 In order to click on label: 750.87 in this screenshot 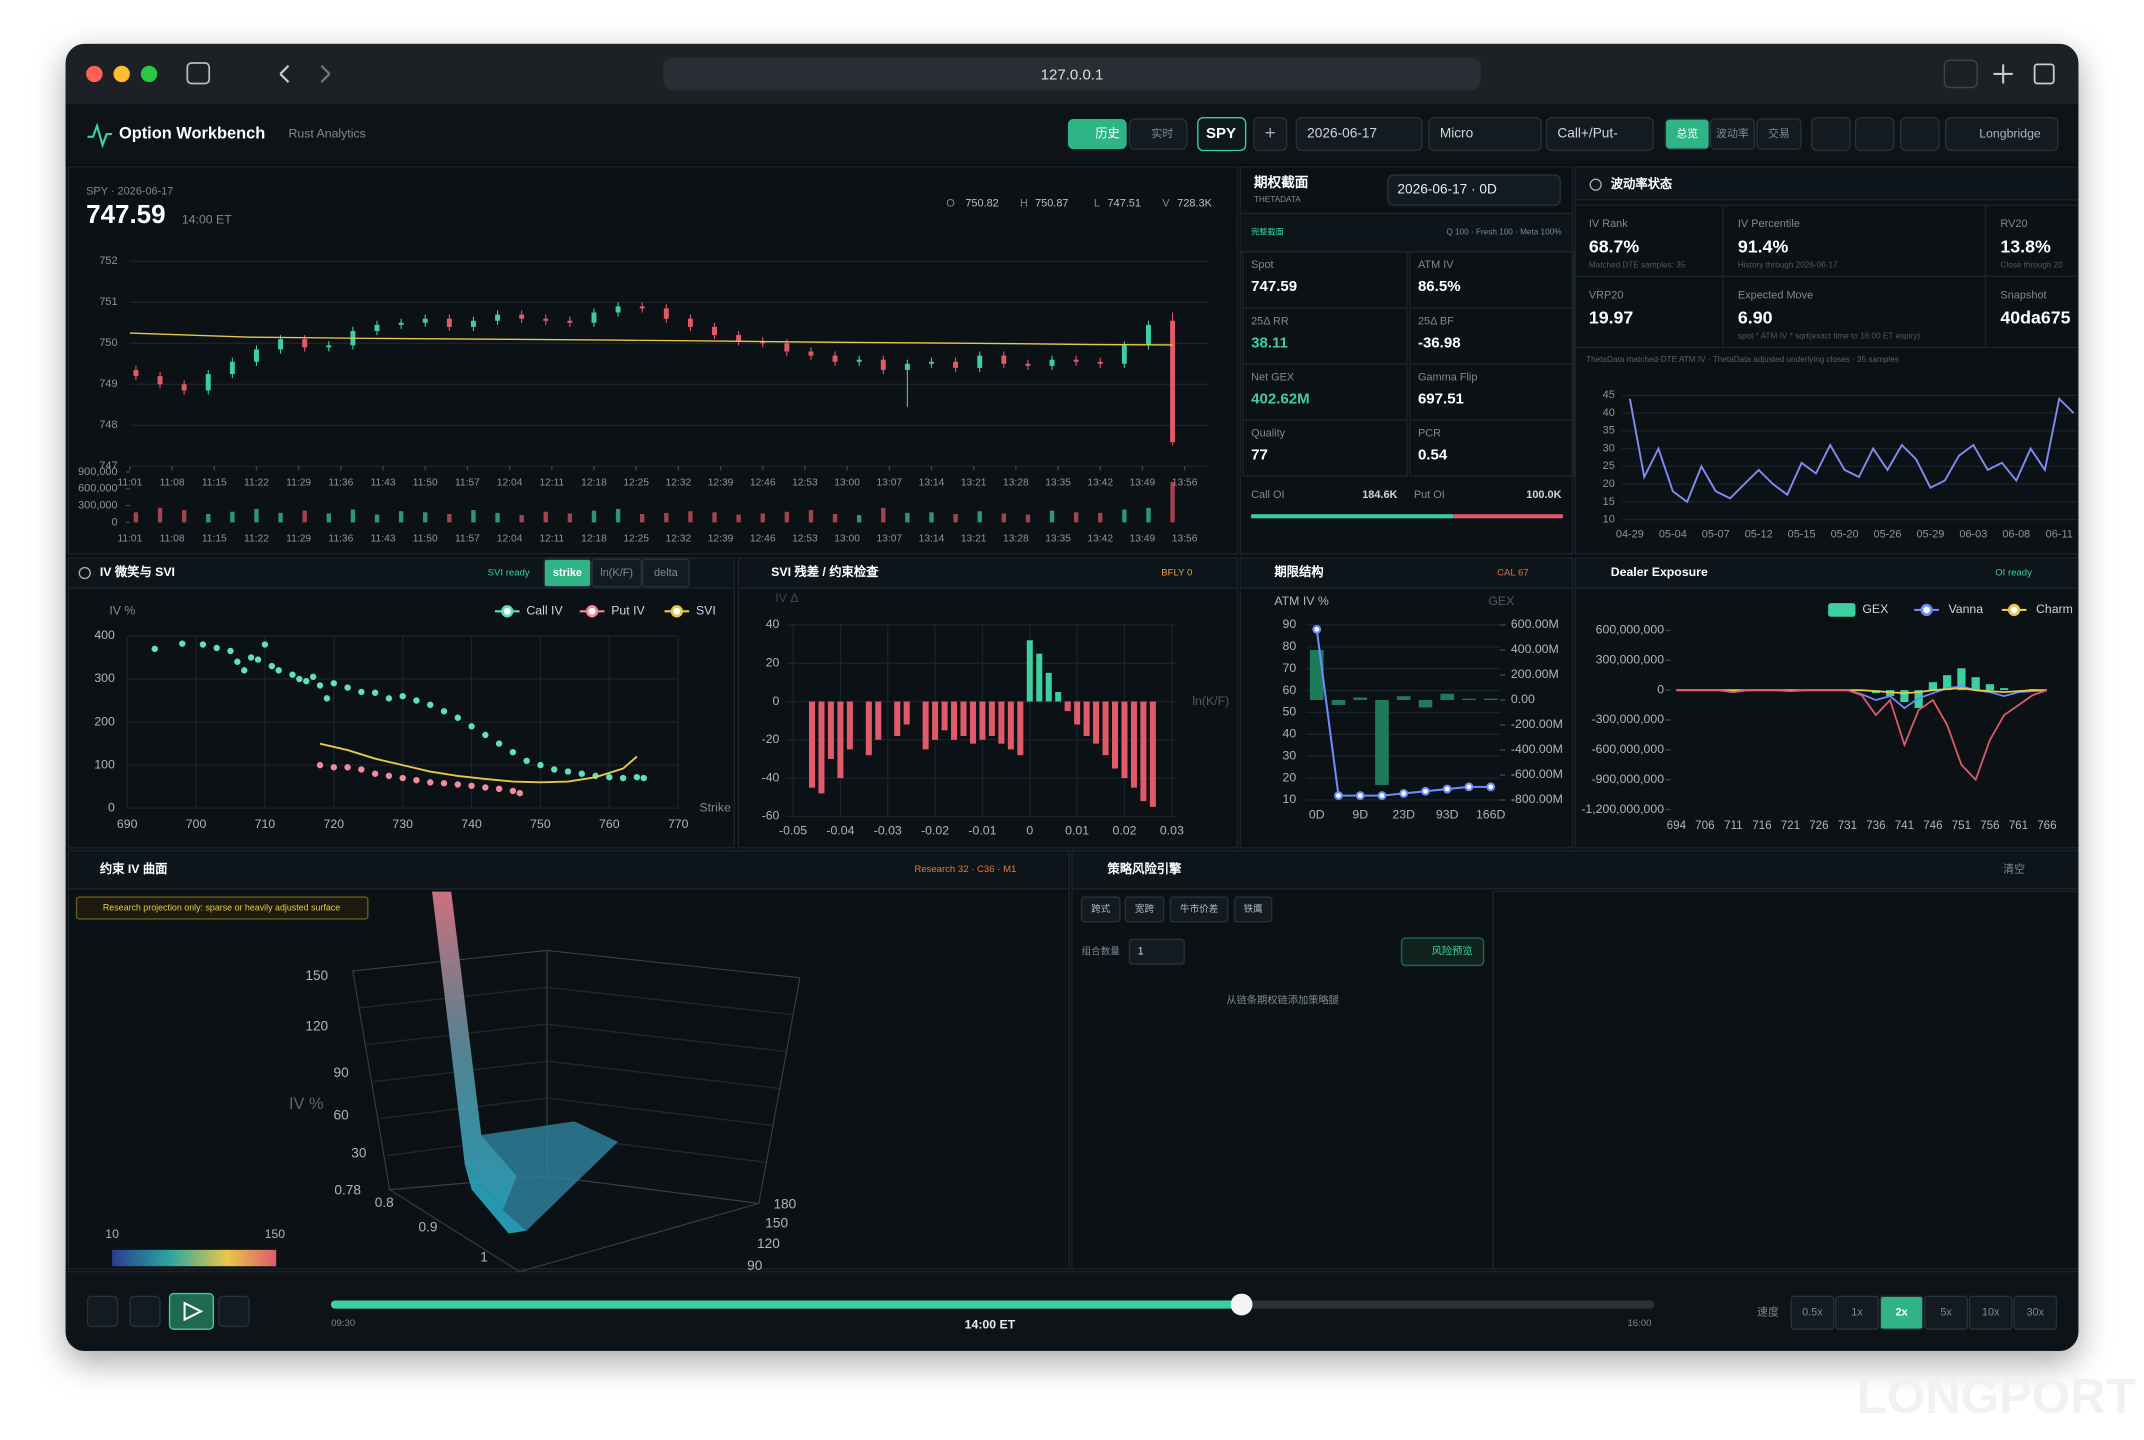, I will do `click(1051, 204)`.